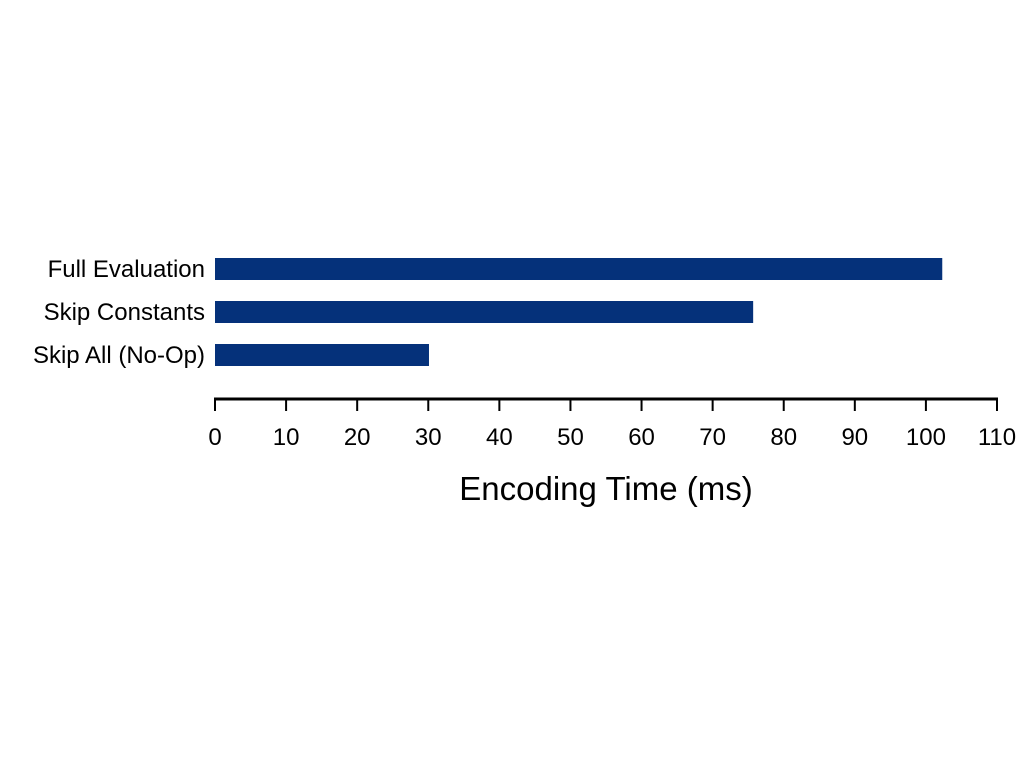 This screenshot has width=1024, height=773. I want to click on category-label-skip-constants: Skip Constants, so click(124, 312).